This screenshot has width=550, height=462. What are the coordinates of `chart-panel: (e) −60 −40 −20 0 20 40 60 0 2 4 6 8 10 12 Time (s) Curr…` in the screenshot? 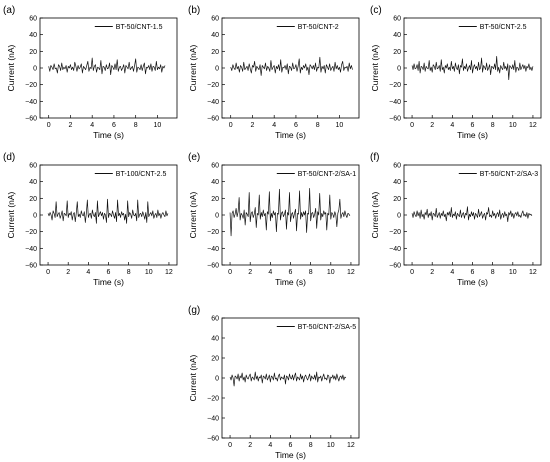 It's located at (274, 219).